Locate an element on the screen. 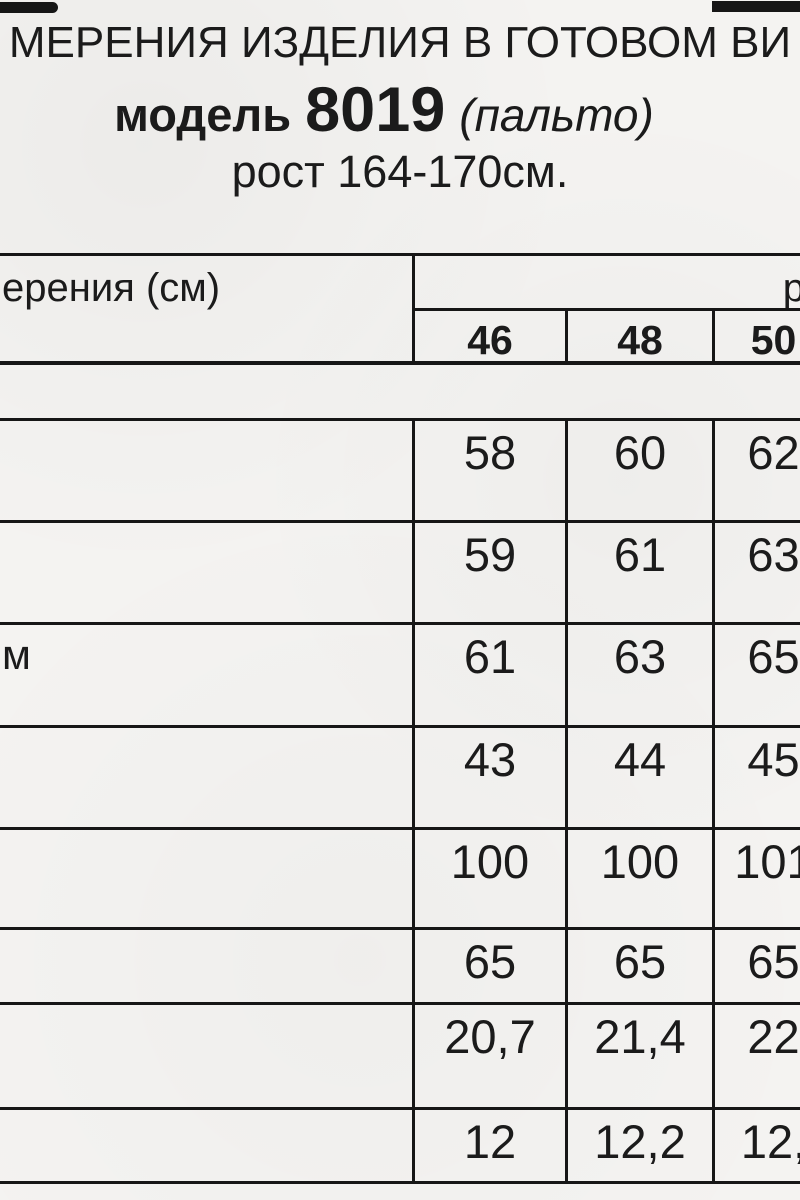 The image size is (800, 1200). model-line: модель 8019 (пальто) is located at coordinates (392, 110).